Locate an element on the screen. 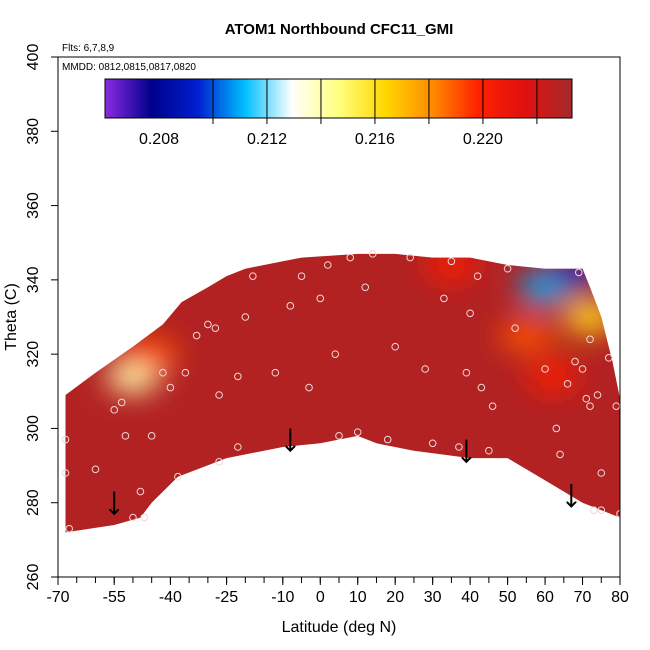 This screenshot has height=650, width=650. y-tick-label: 260 is located at coordinates (33, 577).